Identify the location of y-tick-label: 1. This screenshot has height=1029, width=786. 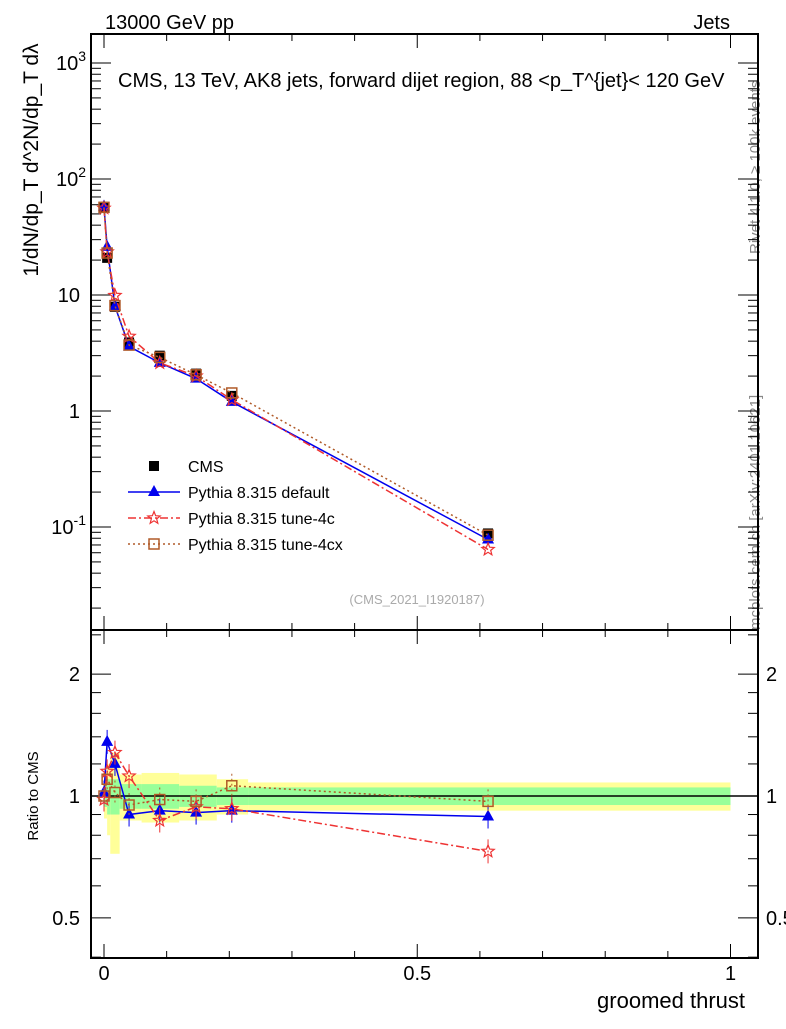
(74, 412).